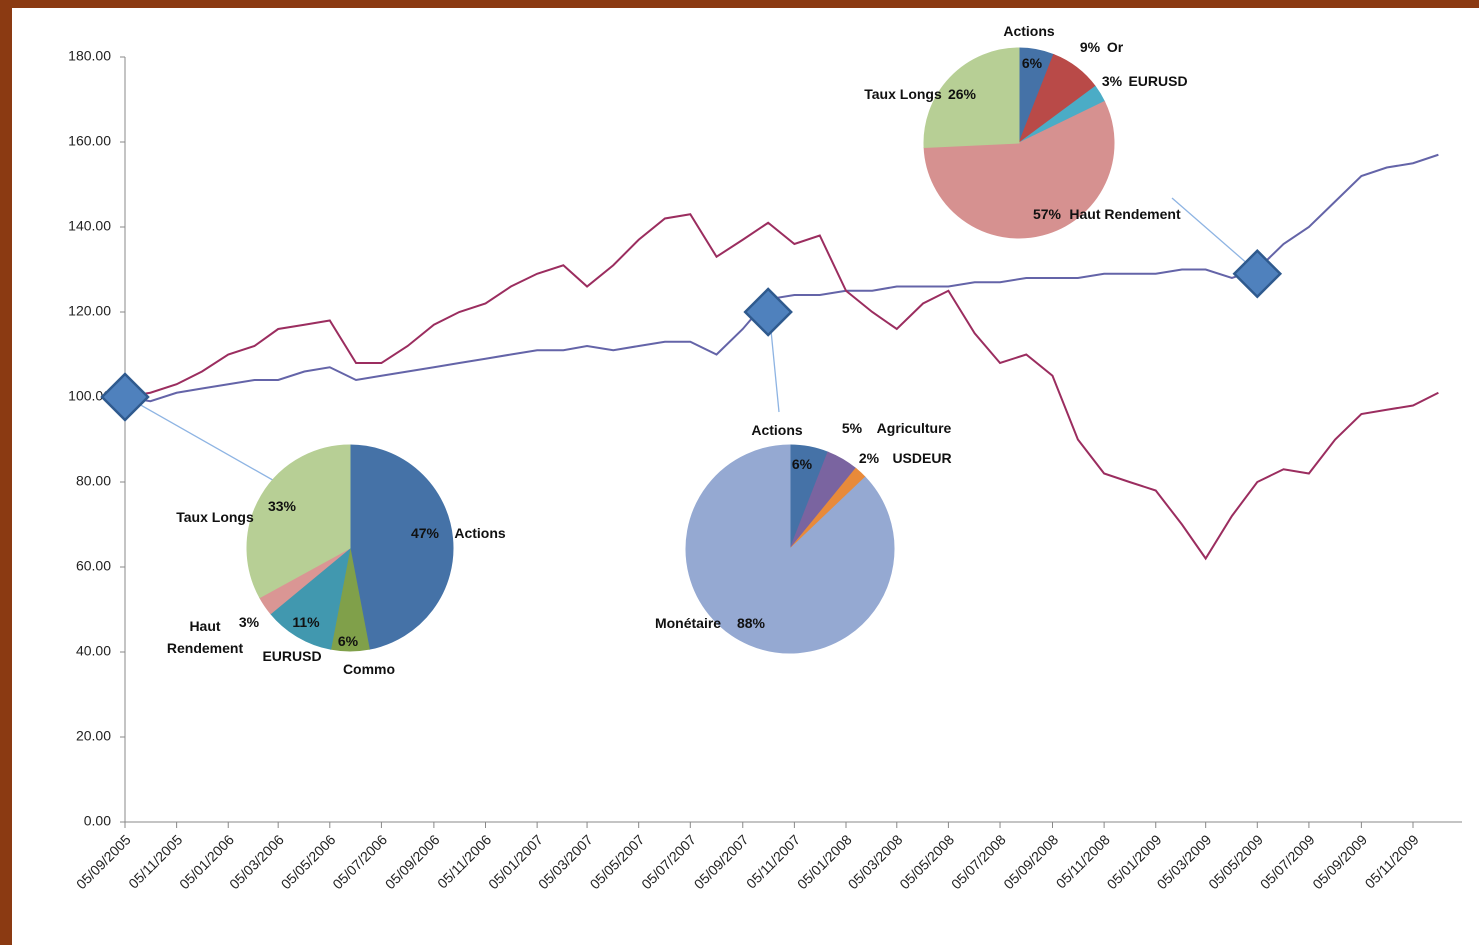 The image size is (1479, 945). I want to click on x-tick-label: 05/03/2006, so click(256, 861).